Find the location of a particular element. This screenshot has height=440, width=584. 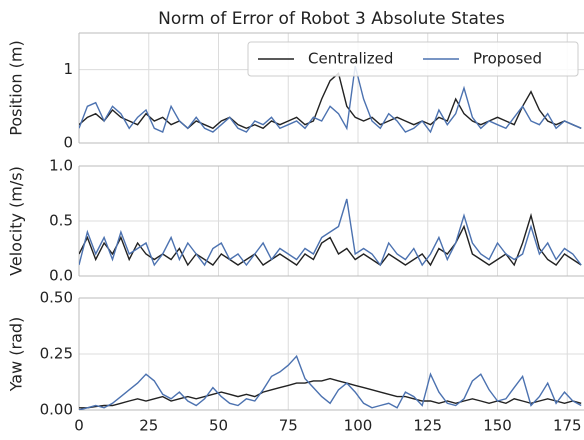

x-tick-label: 25 is located at coordinates (148, 426).